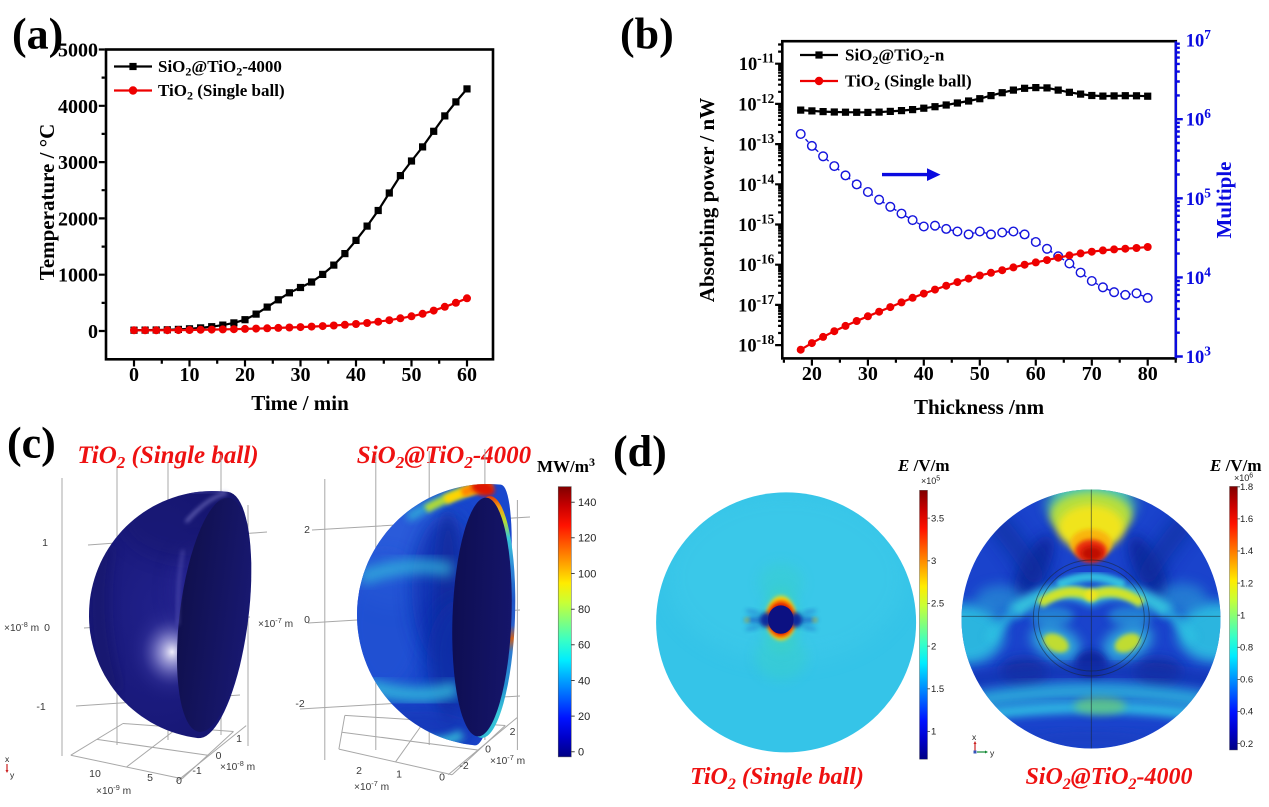  What do you see at coordinates (640, 451) in the screenshot?
I see `svg-text: (d)` at bounding box center [640, 451].